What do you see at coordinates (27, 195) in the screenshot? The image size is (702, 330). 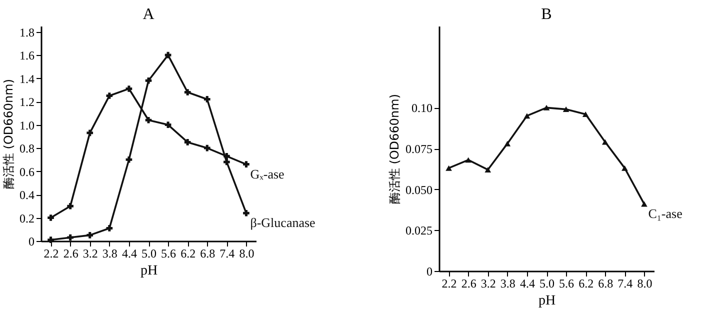 I see `y-tick-label: 0.4` at bounding box center [27, 195].